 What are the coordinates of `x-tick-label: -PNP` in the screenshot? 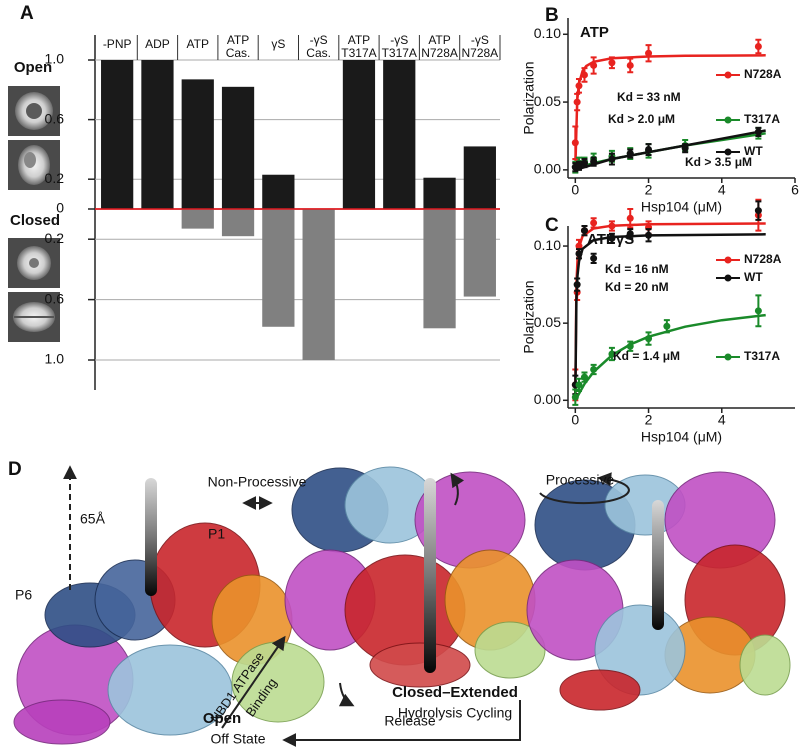 It's located at (117, 44).